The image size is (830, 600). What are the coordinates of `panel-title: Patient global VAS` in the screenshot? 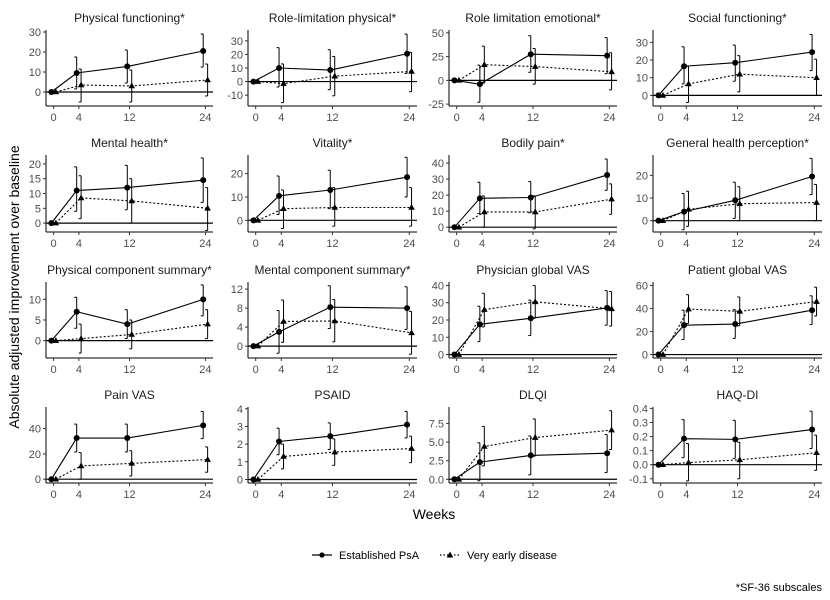 It's located at (737, 270).